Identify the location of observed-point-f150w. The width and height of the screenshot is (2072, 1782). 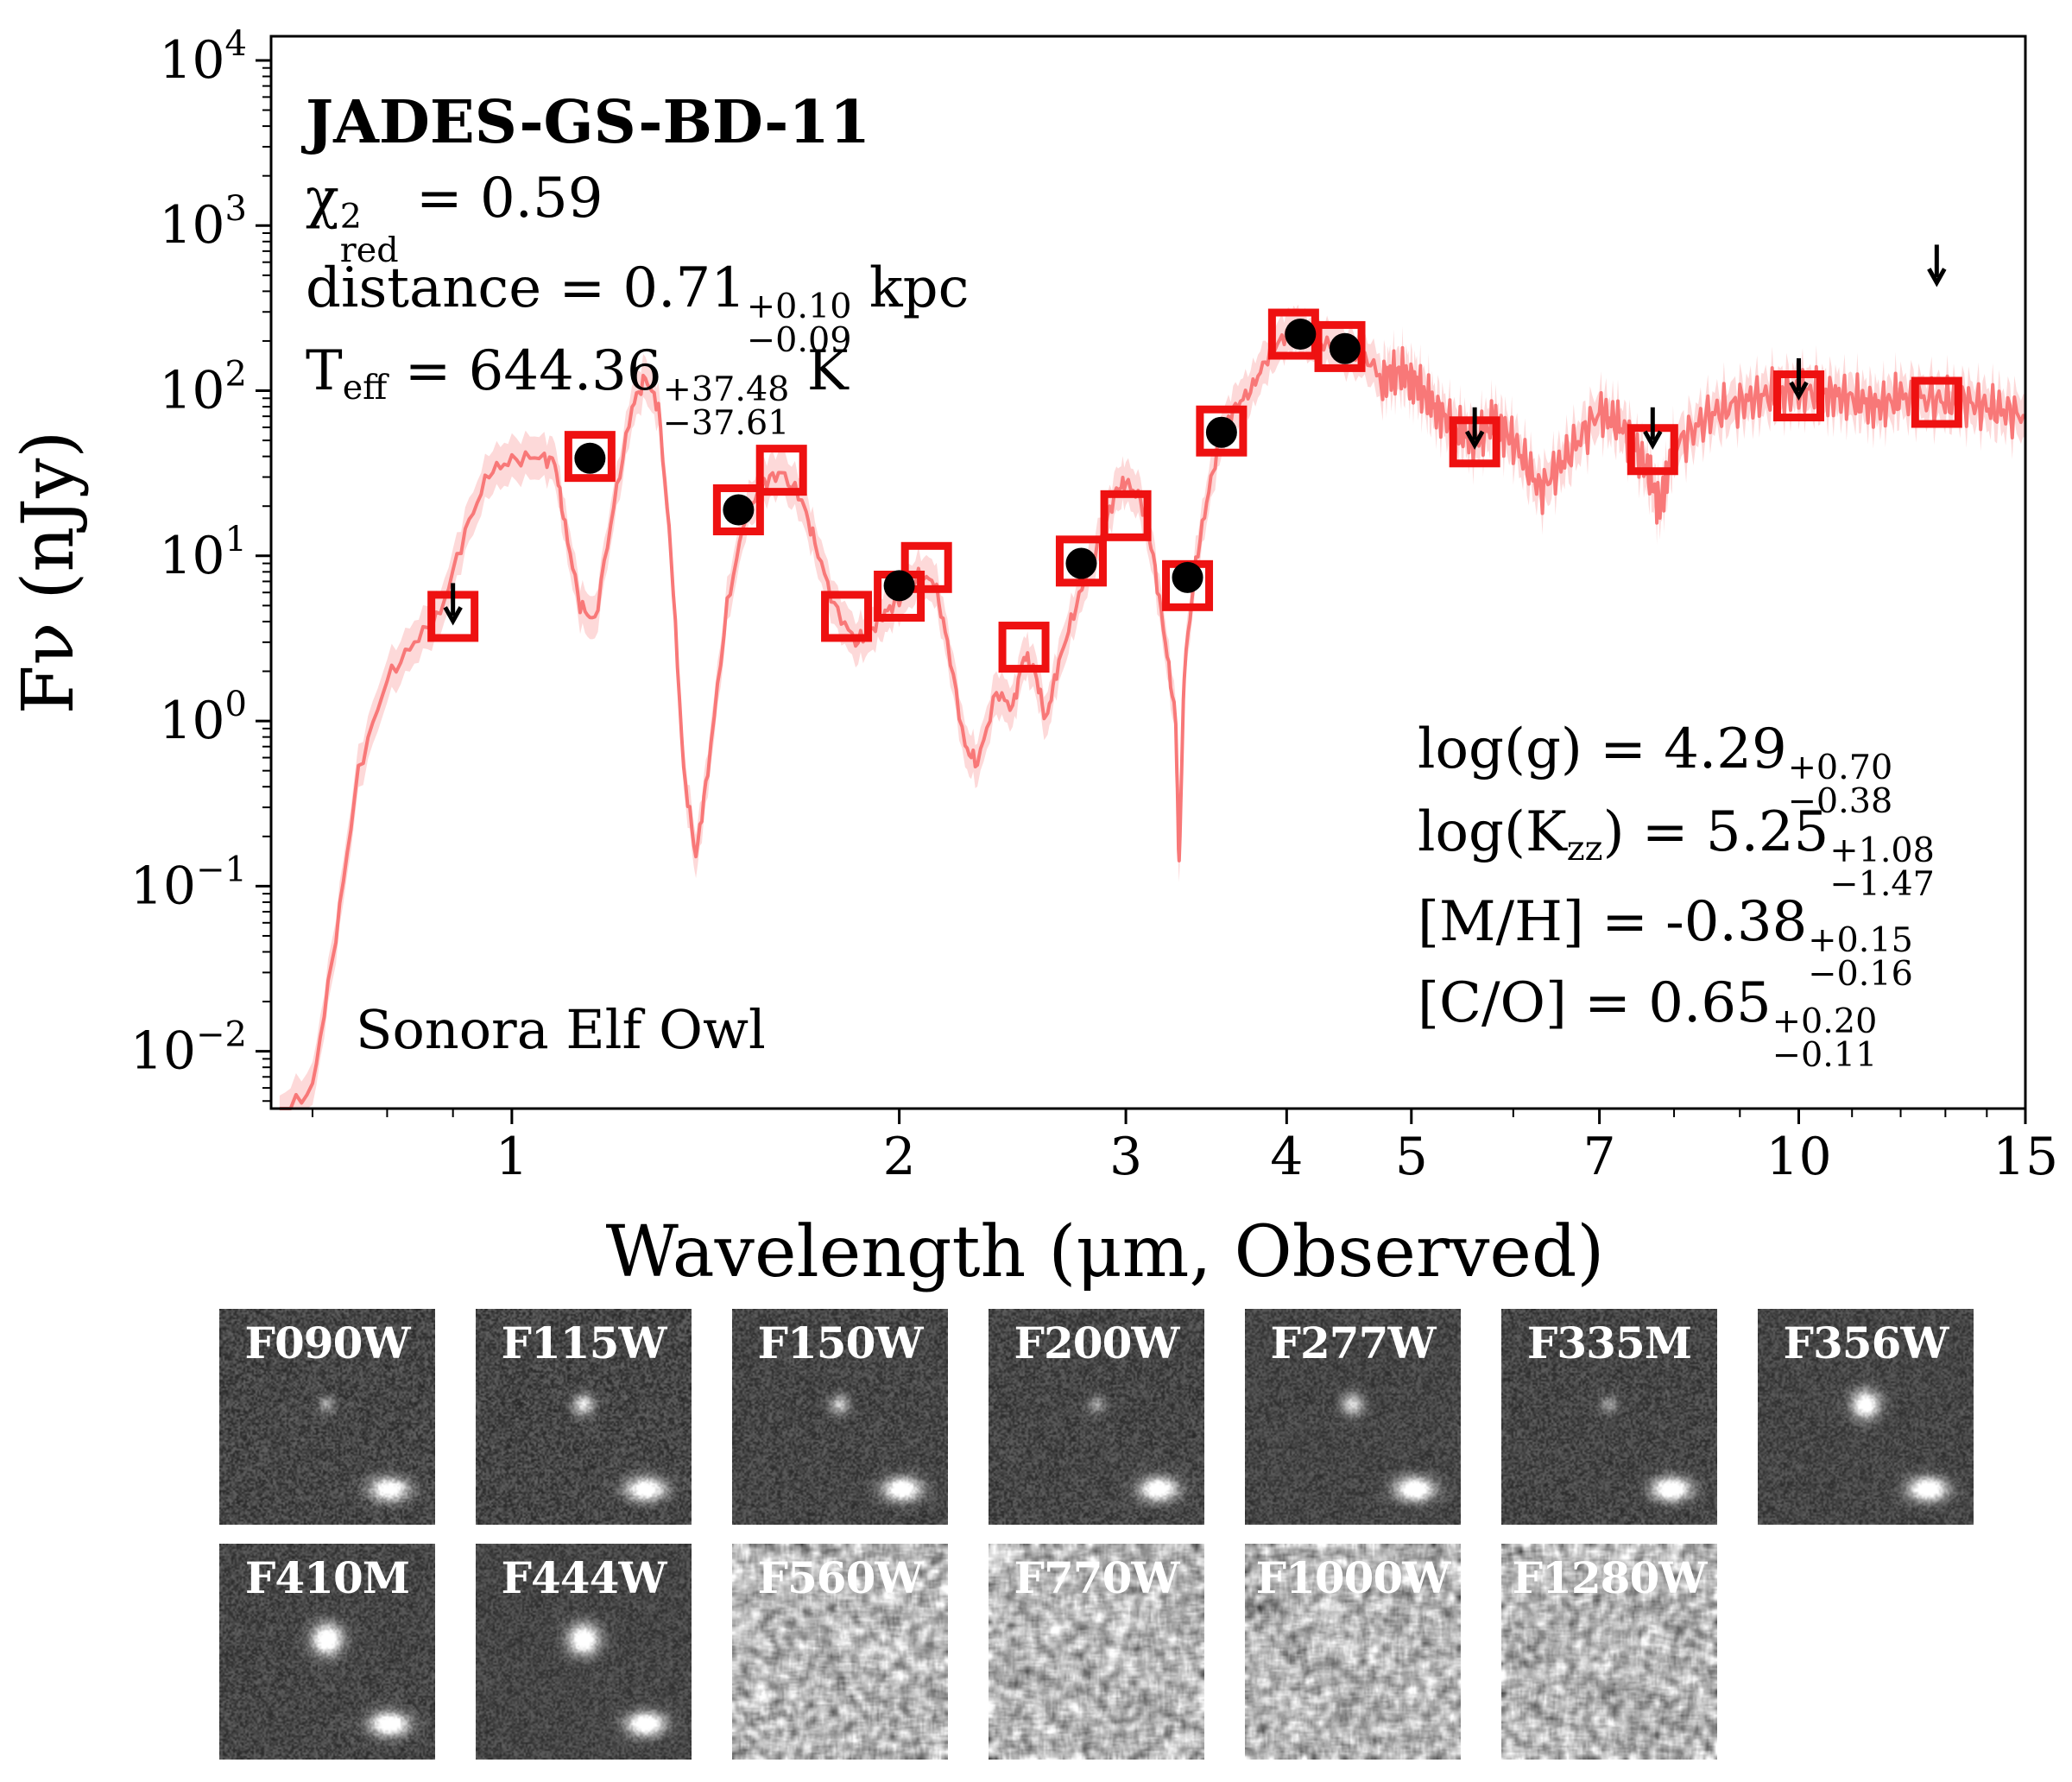
(739, 510).